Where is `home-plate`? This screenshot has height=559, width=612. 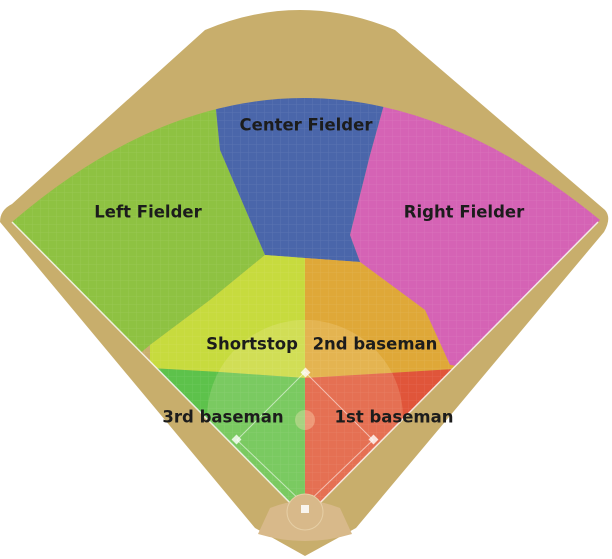 home-plate is located at coordinates (305, 509).